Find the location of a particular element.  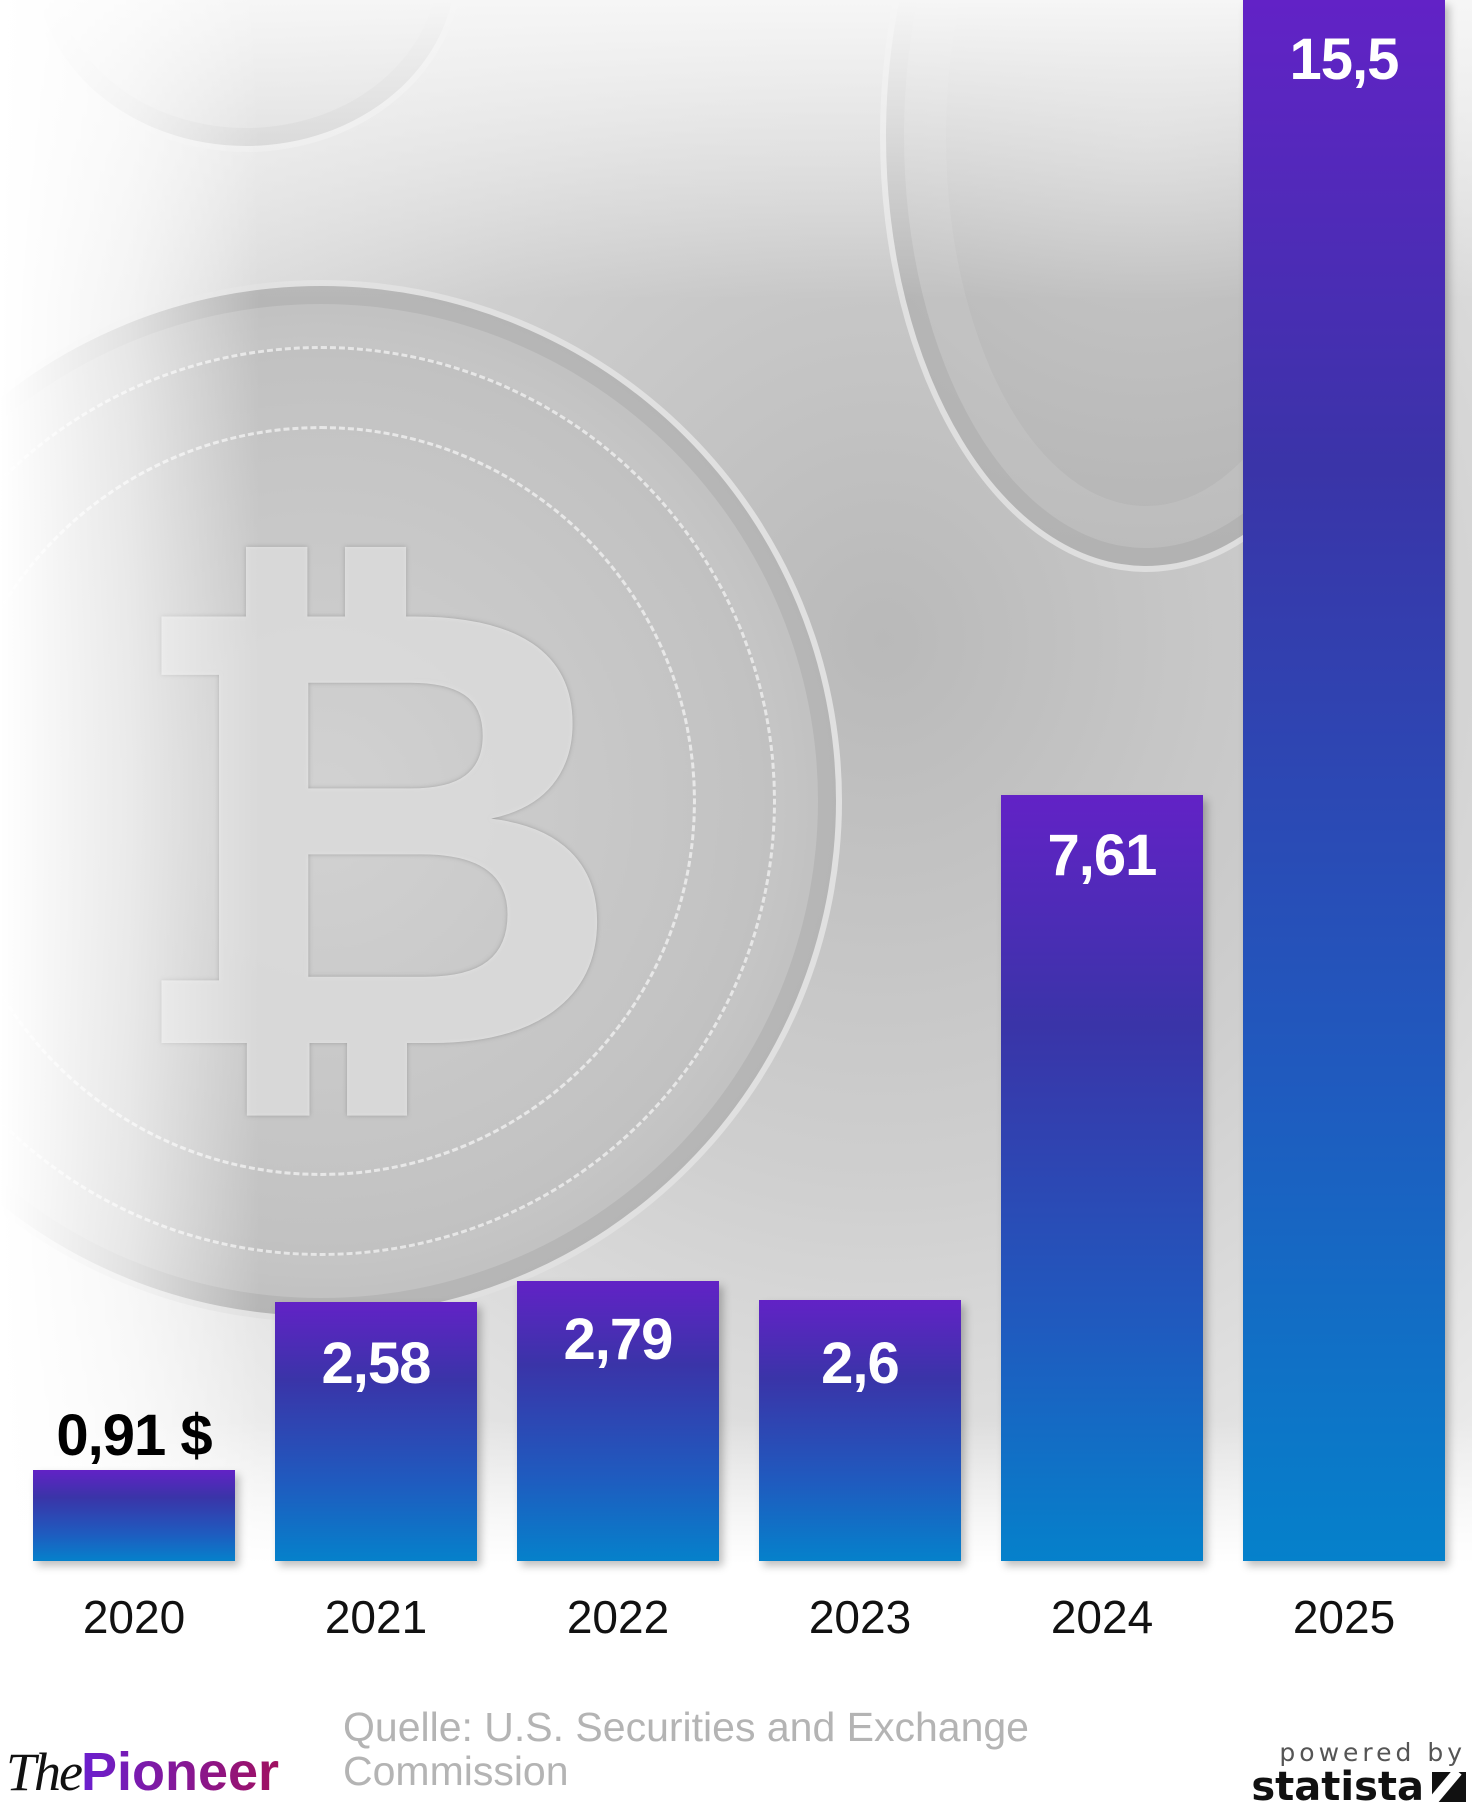

bar-value-label: 15,5 is located at coordinates (1344, 59).